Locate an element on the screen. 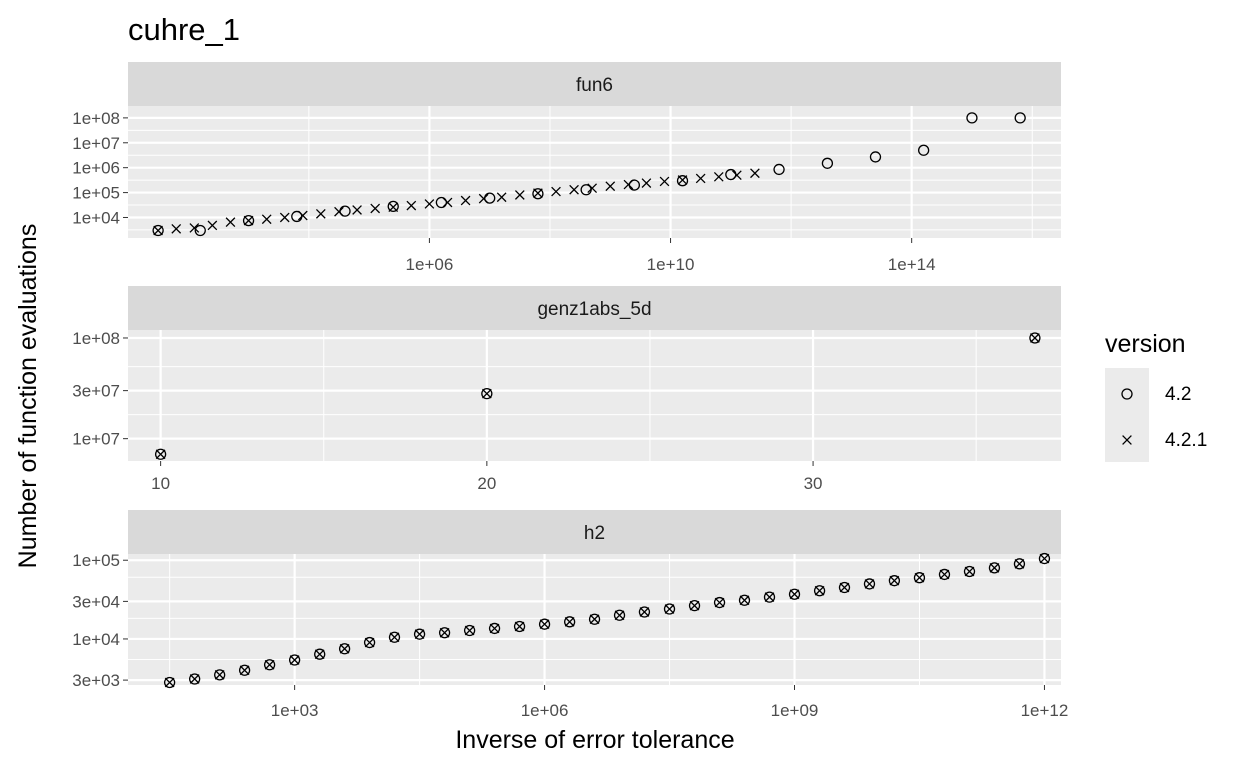 The image size is (1248, 768). y-tick-label: 1e+06 is located at coordinates (96, 168).